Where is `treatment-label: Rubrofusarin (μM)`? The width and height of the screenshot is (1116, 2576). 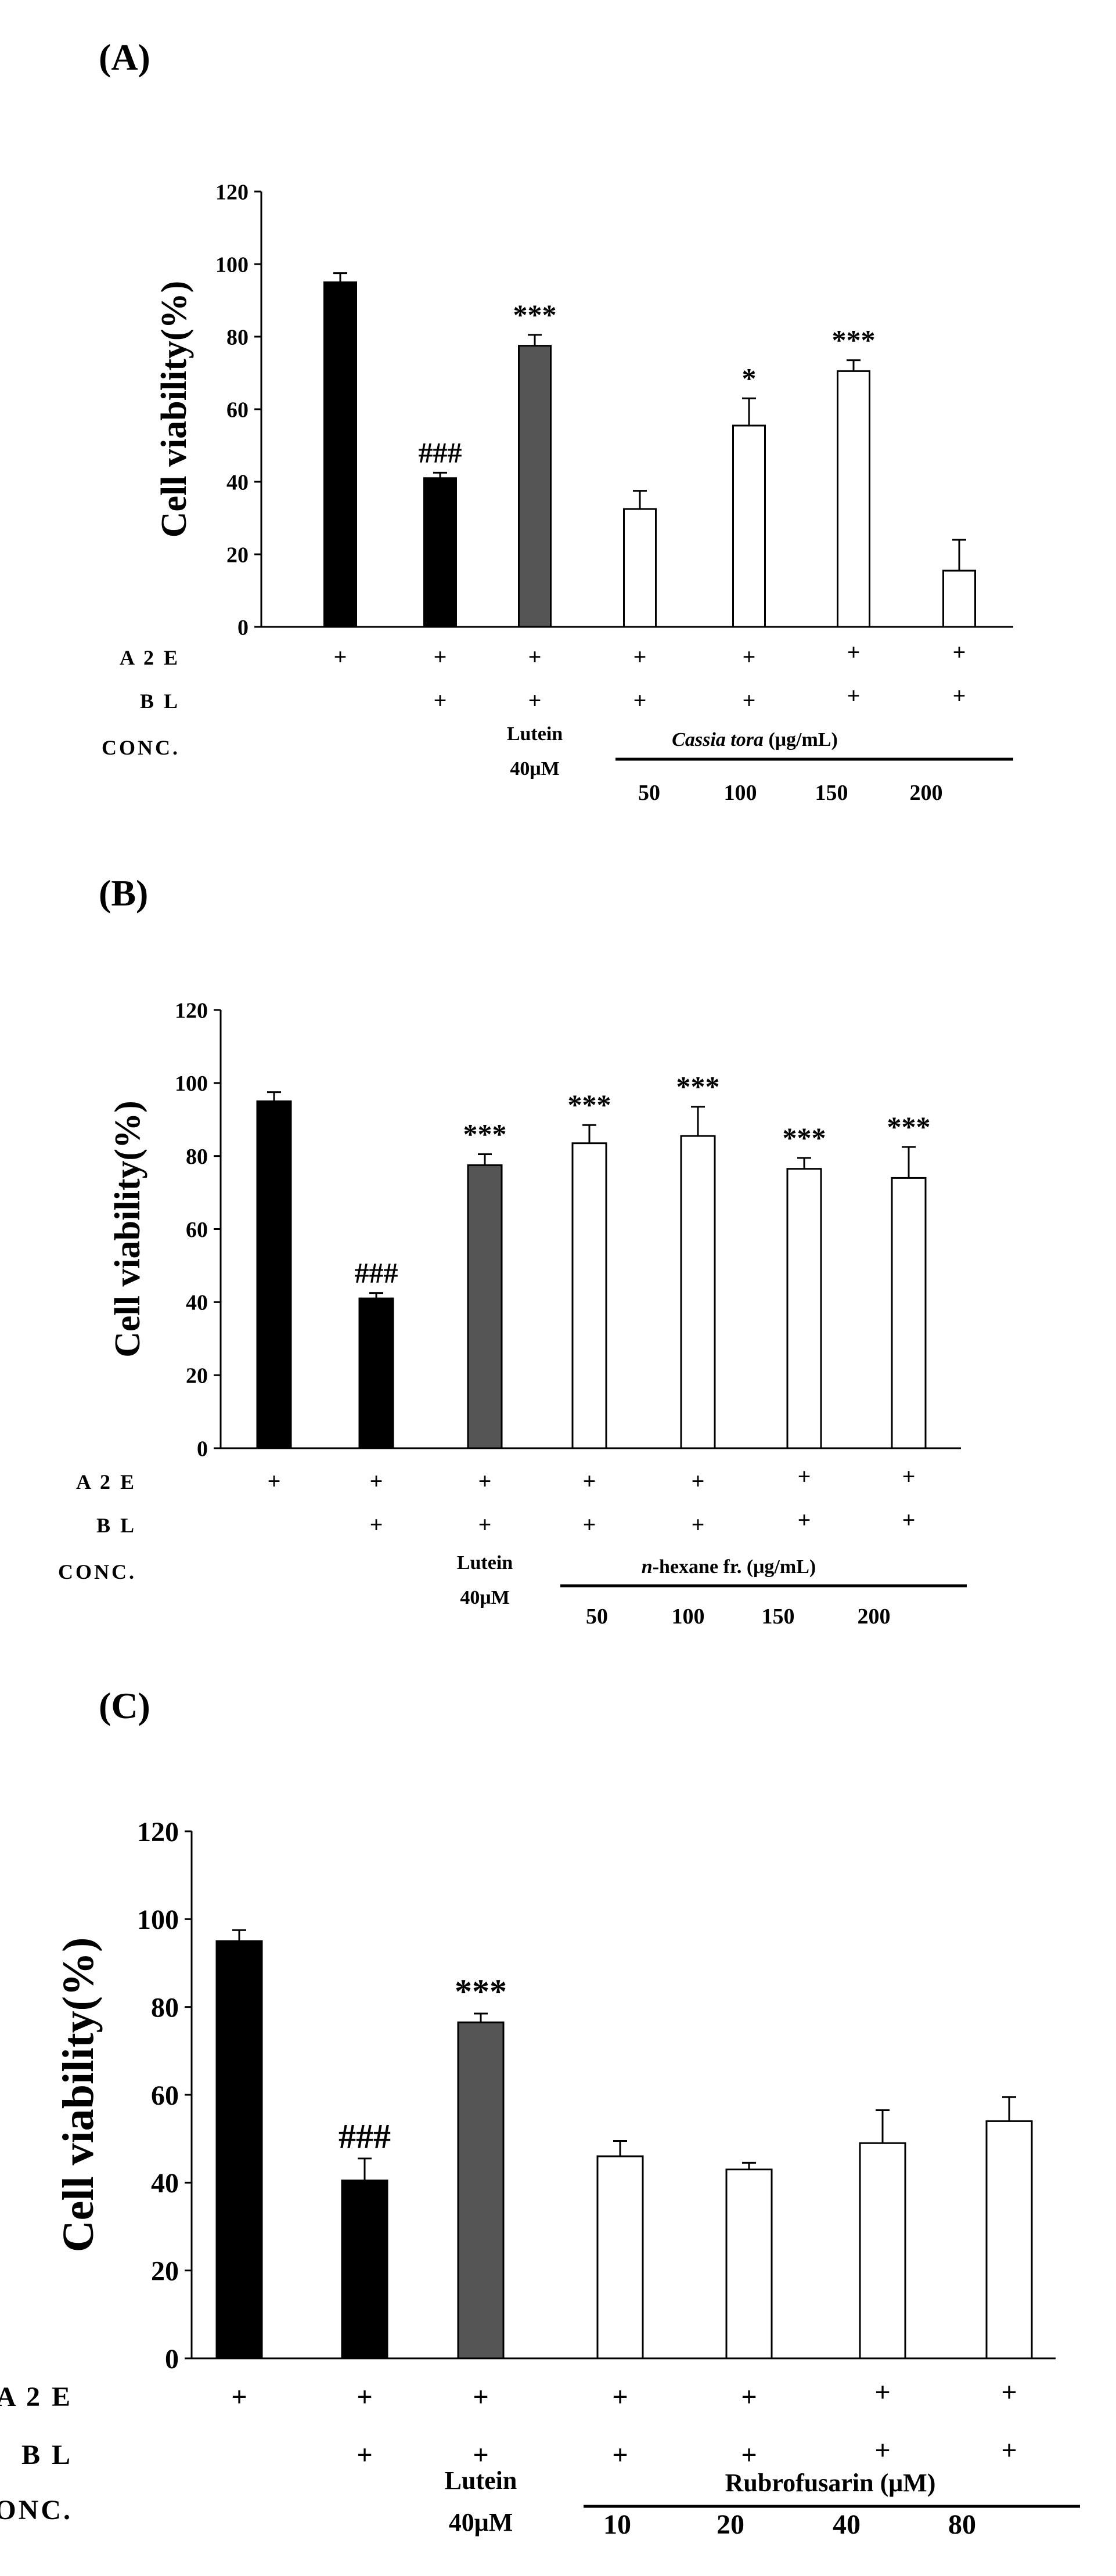
treatment-label: Rubrofusarin (μM) is located at coordinates (831, 2483).